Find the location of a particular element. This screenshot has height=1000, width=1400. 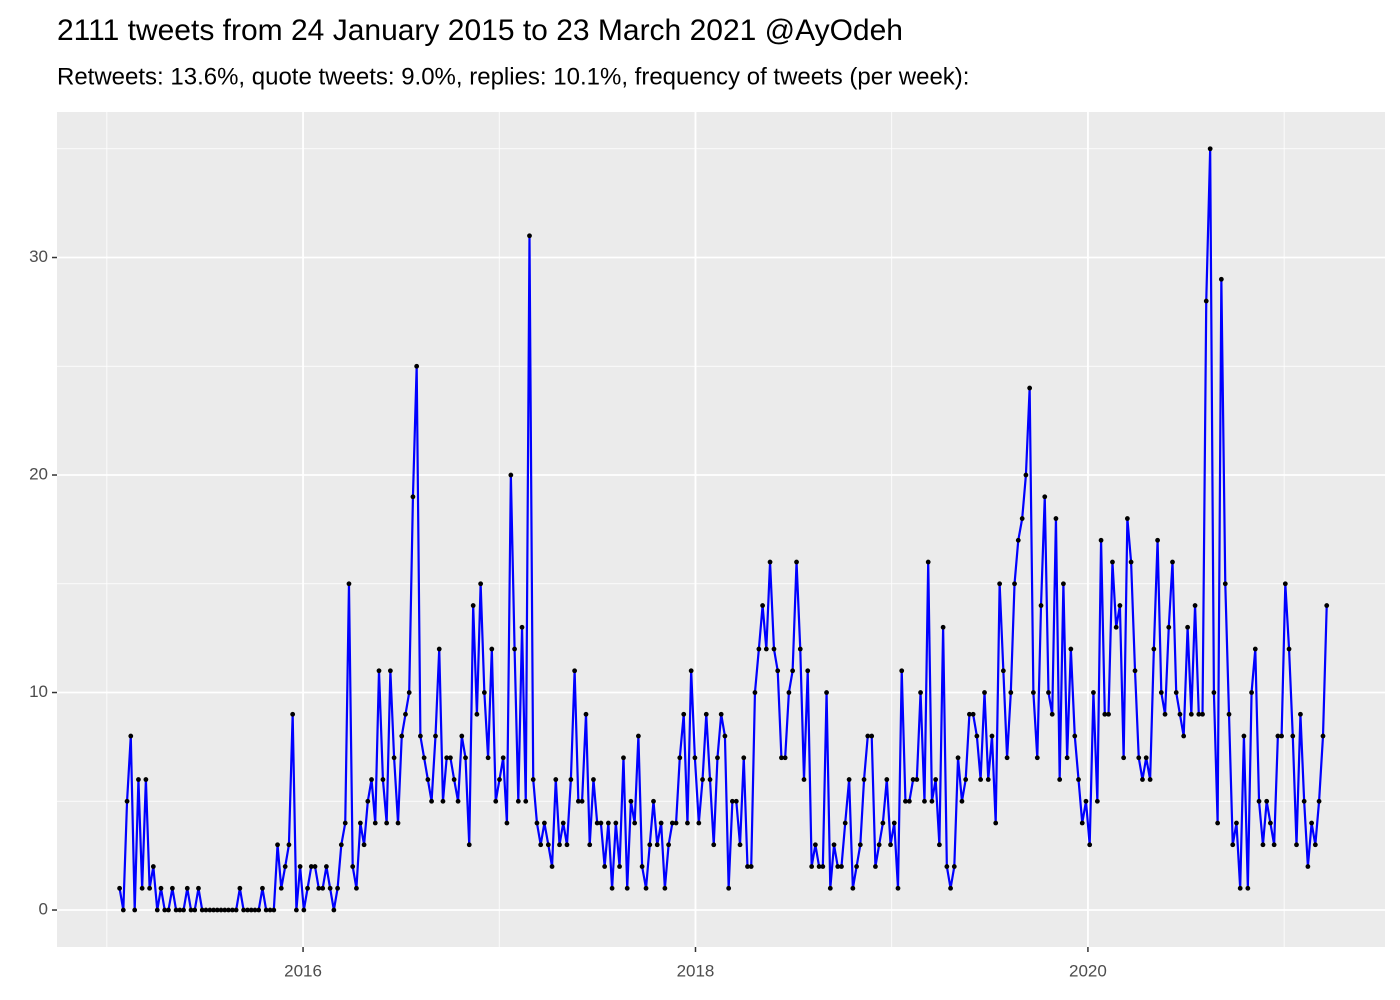

y-tick-label: 30 is located at coordinates (38, 256).